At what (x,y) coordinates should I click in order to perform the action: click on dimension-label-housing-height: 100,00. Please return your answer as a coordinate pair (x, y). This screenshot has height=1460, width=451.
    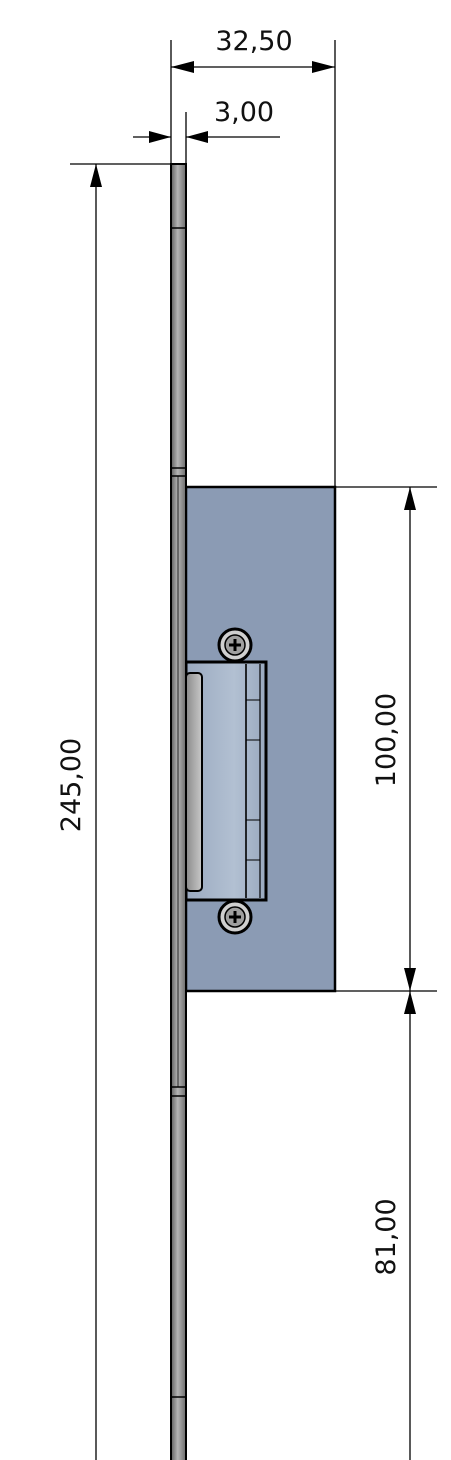
    Looking at the image, I should click on (386, 740).